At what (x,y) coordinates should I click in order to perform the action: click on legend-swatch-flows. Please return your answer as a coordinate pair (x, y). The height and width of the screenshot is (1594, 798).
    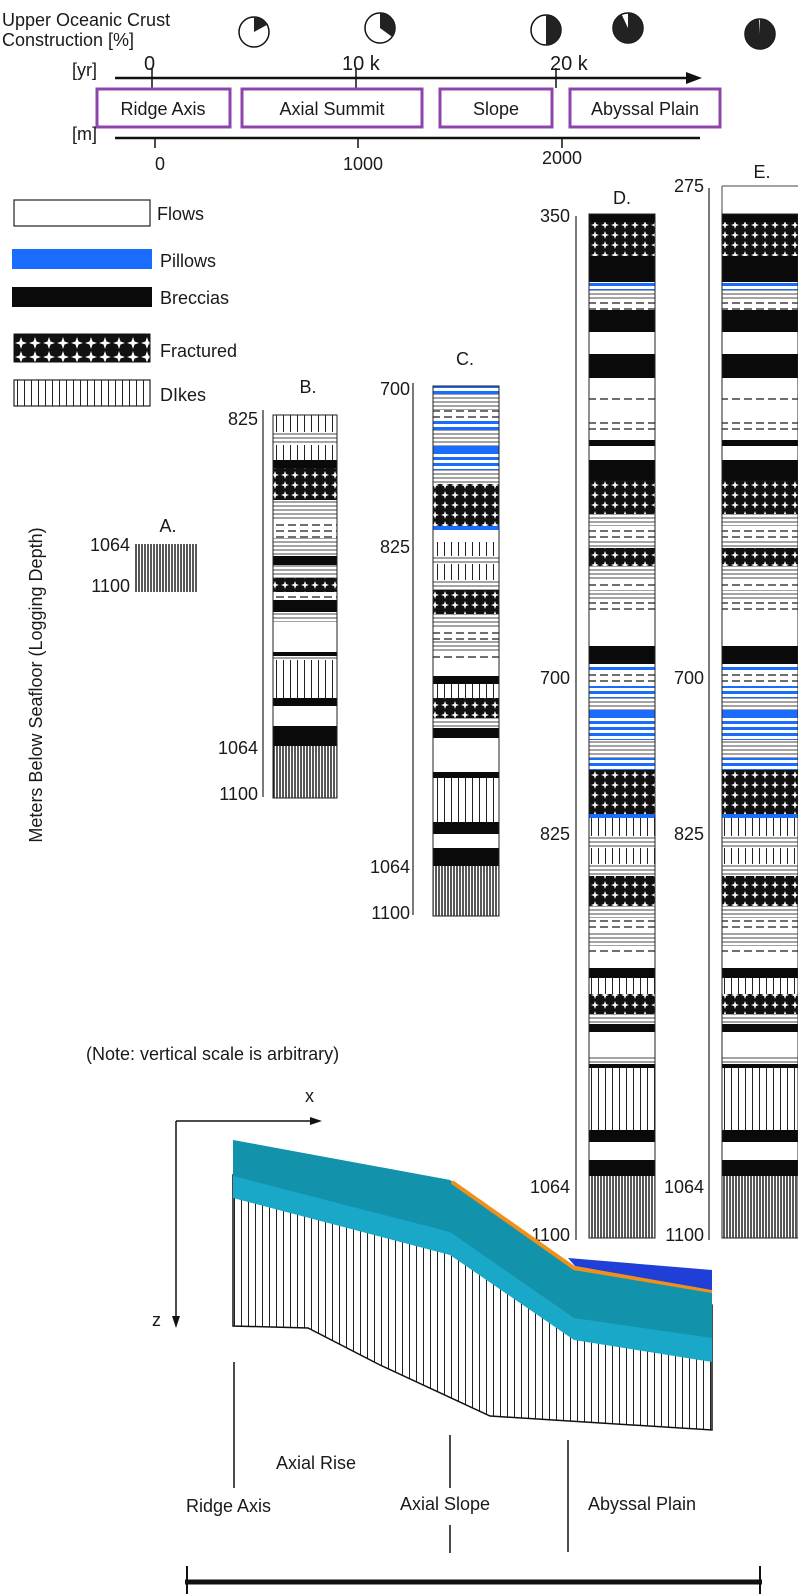
    Looking at the image, I should click on (82, 213).